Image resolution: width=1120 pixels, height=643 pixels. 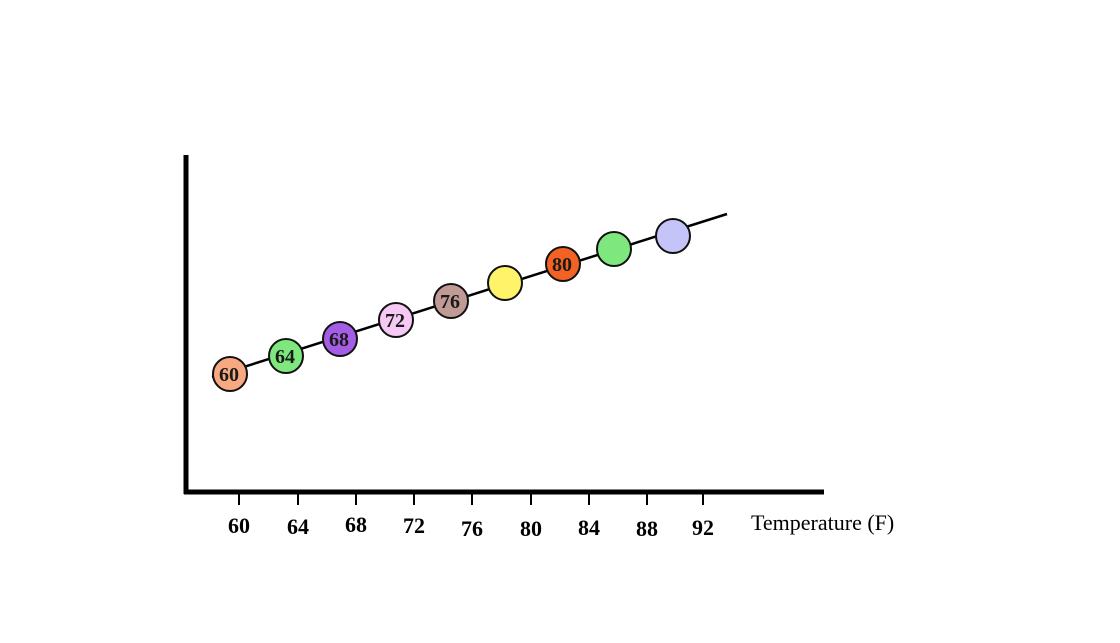 I want to click on data-point-label-3: 68, so click(x=339, y=340).